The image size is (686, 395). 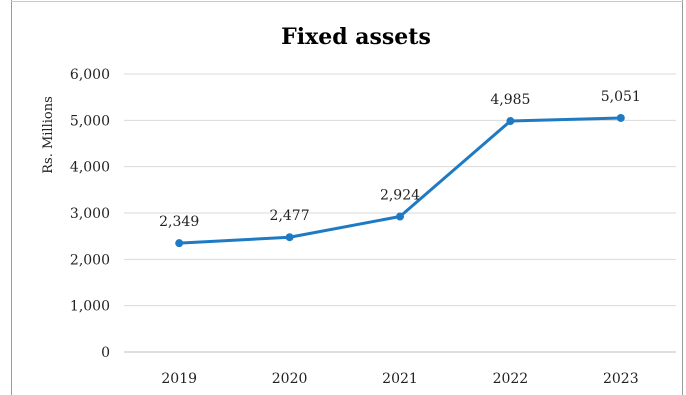 I want to click on y-tick-label: 6,000, so click(x=90, y=75).